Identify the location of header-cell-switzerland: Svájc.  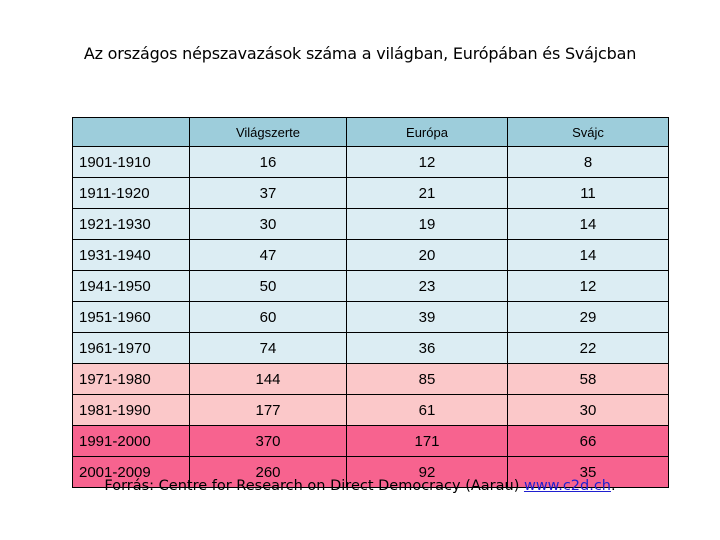
(588, 132).